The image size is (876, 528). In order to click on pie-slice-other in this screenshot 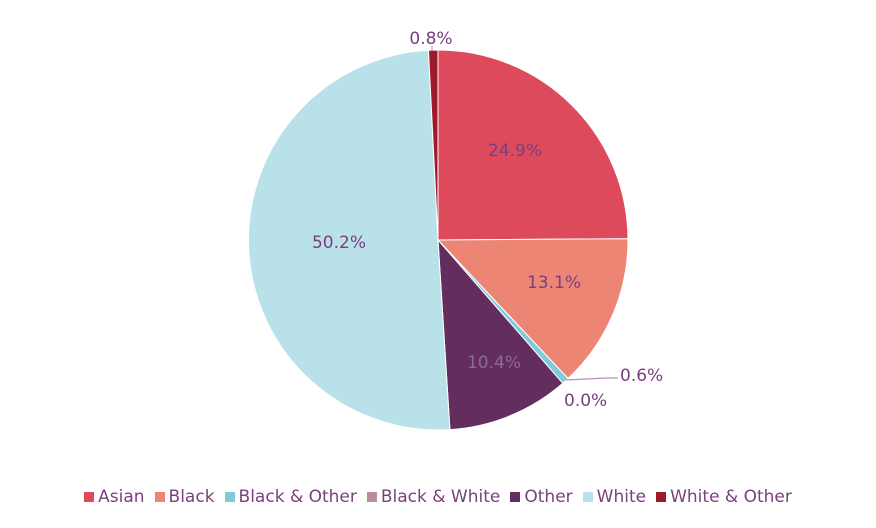, I will do `click(500, 334)`.